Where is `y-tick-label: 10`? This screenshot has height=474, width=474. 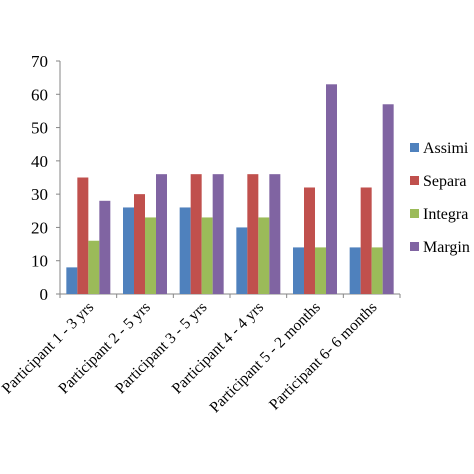
y-tick-label: 10 is located at coordinates (39, 261).